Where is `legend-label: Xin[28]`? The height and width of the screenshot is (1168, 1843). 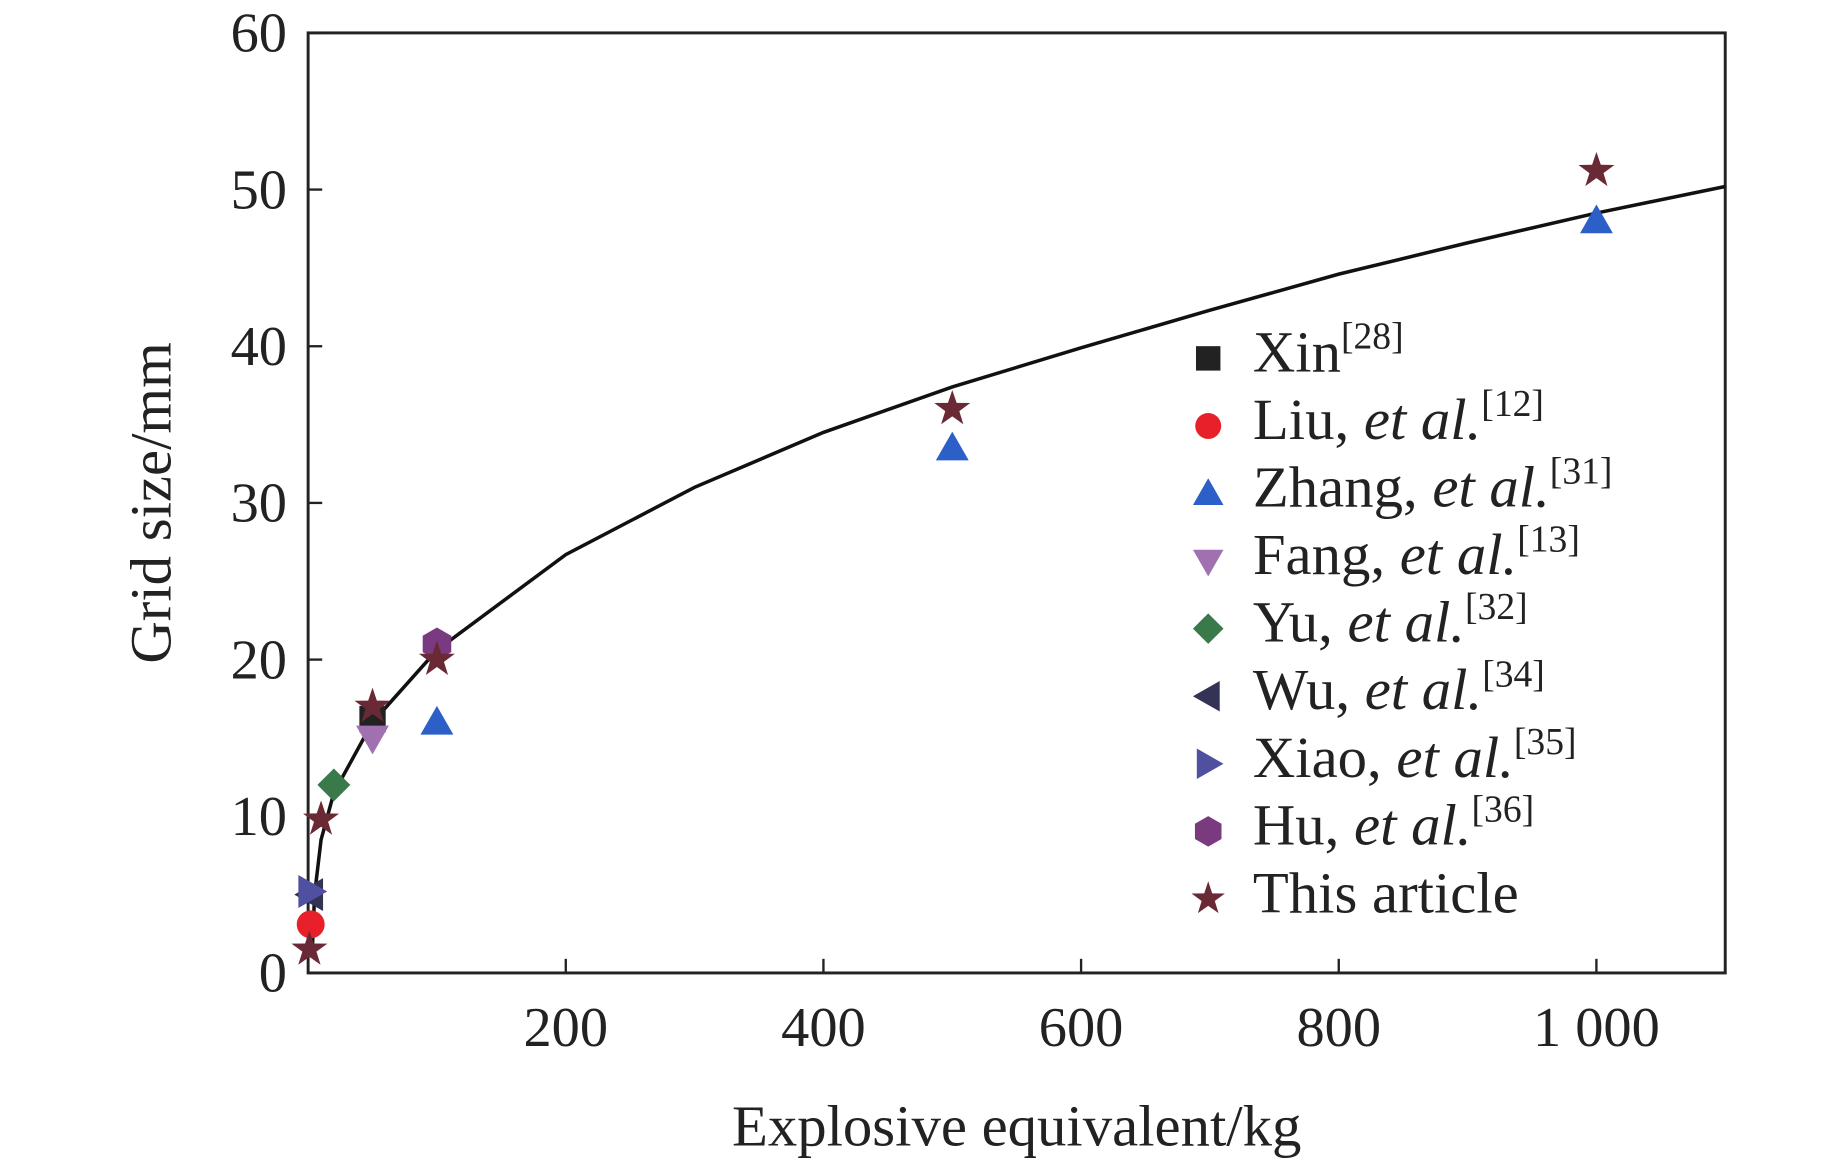
legend-label: Xin[28] is located at coordinates (1328, 350).